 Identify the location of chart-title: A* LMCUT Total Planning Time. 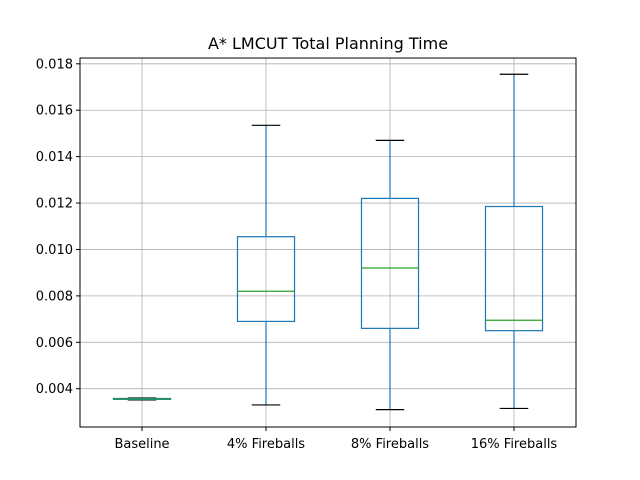
(328, 43).